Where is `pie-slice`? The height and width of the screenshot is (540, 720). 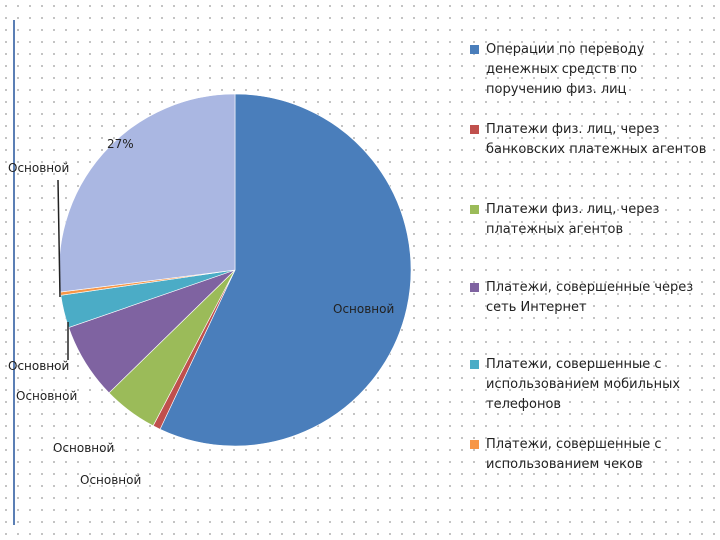
pie-slice is located at coordinates (147, 193).